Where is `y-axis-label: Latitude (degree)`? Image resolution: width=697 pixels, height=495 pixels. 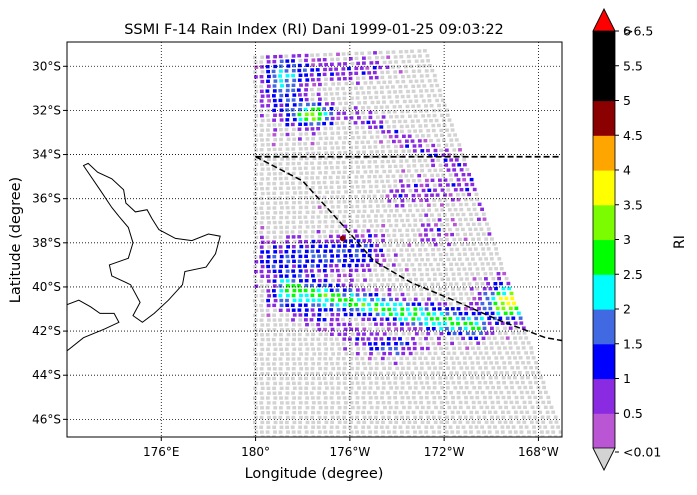
y-axis-label: Latitude (degree) is located at coordinates (16, 240).